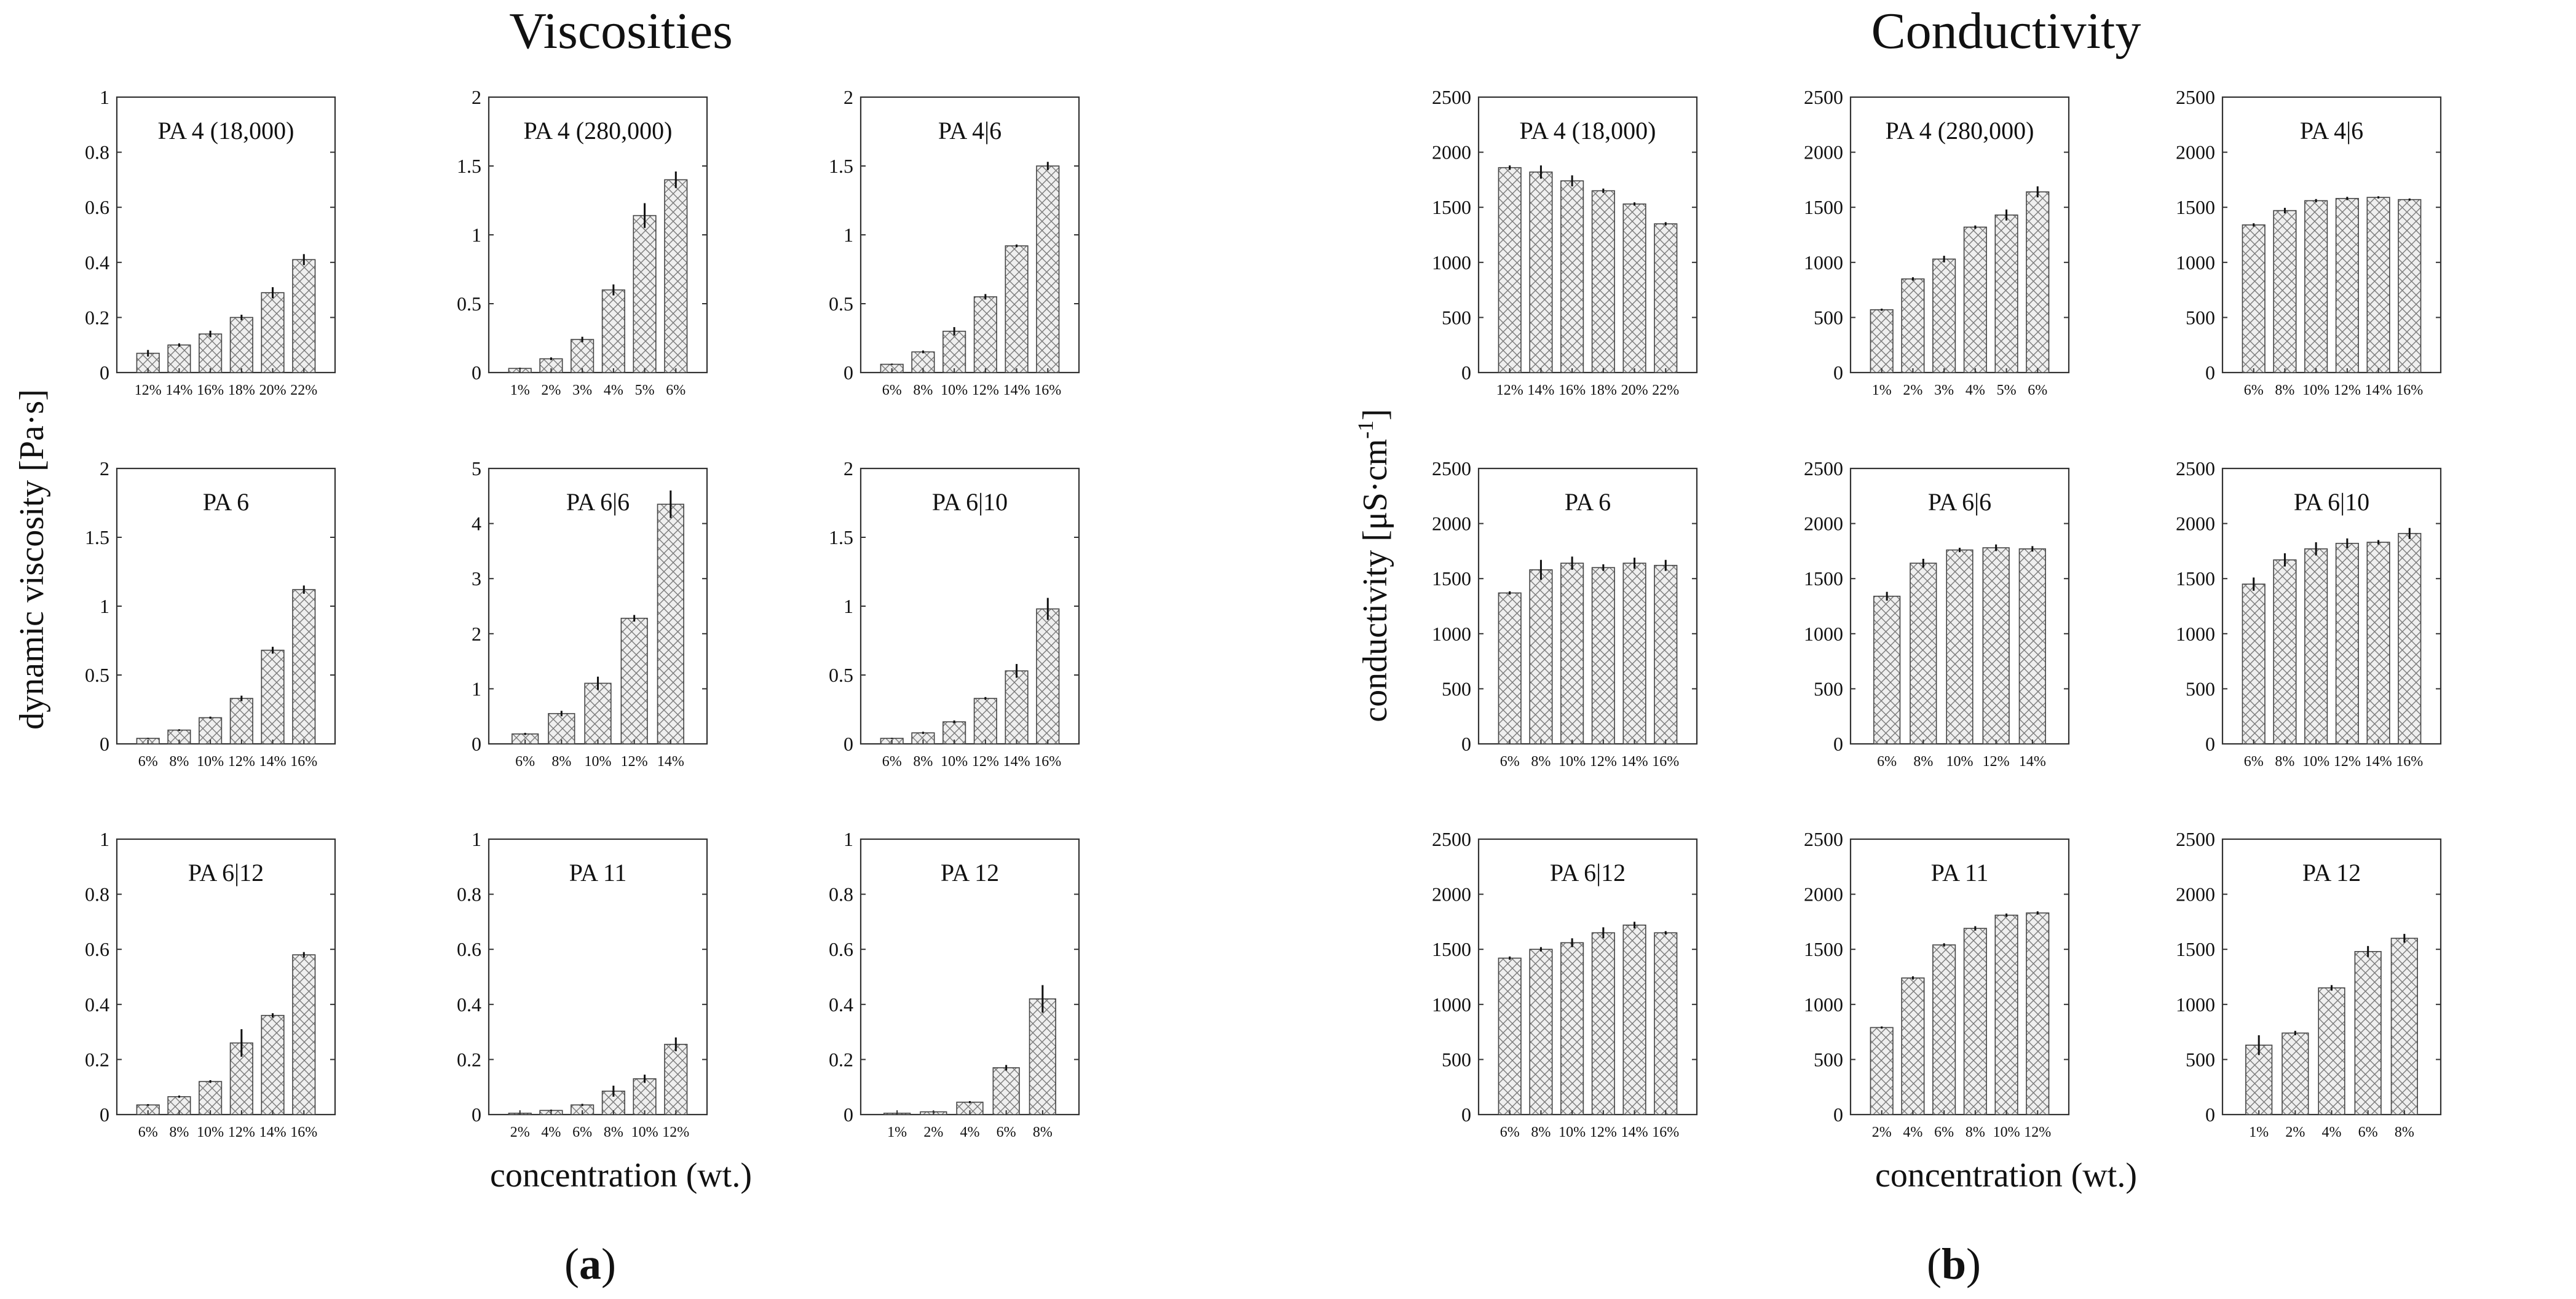 The image size is (2576, 1299). I want to click on panel-a-label-open: (, so click(572, 1264).